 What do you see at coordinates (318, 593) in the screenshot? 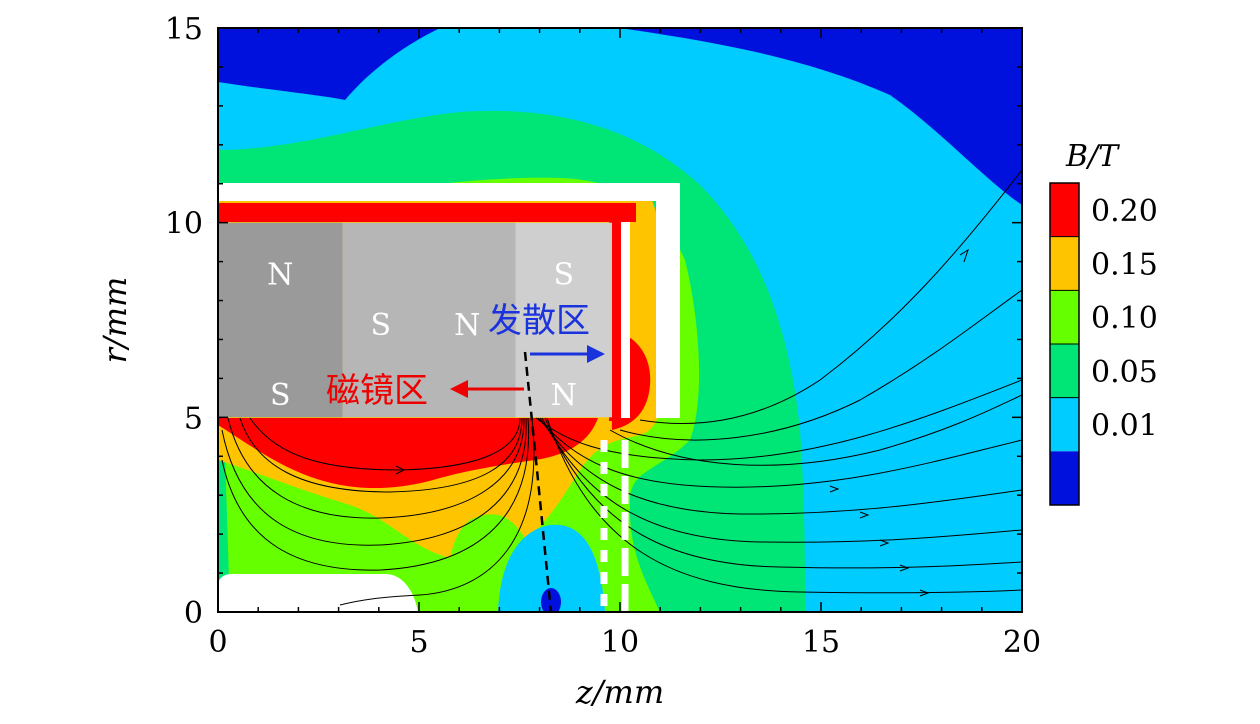
I see `axial-insert` at bounding box center [318, 593].